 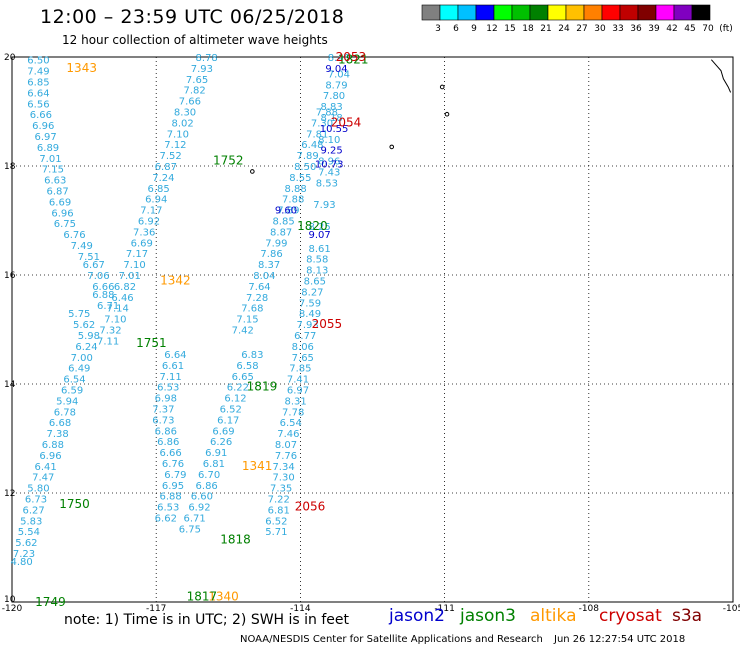 I want to click on wave-height-label: 7.78, so click(x=293, y=412).